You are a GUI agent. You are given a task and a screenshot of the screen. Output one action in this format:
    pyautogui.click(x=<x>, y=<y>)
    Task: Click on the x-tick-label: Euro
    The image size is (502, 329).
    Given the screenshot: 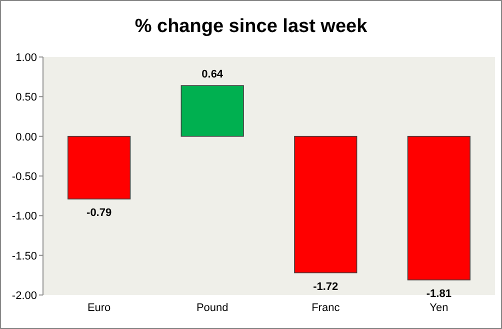 What is the action you would take?
    pyautogui.click(x=99, y=308)
    